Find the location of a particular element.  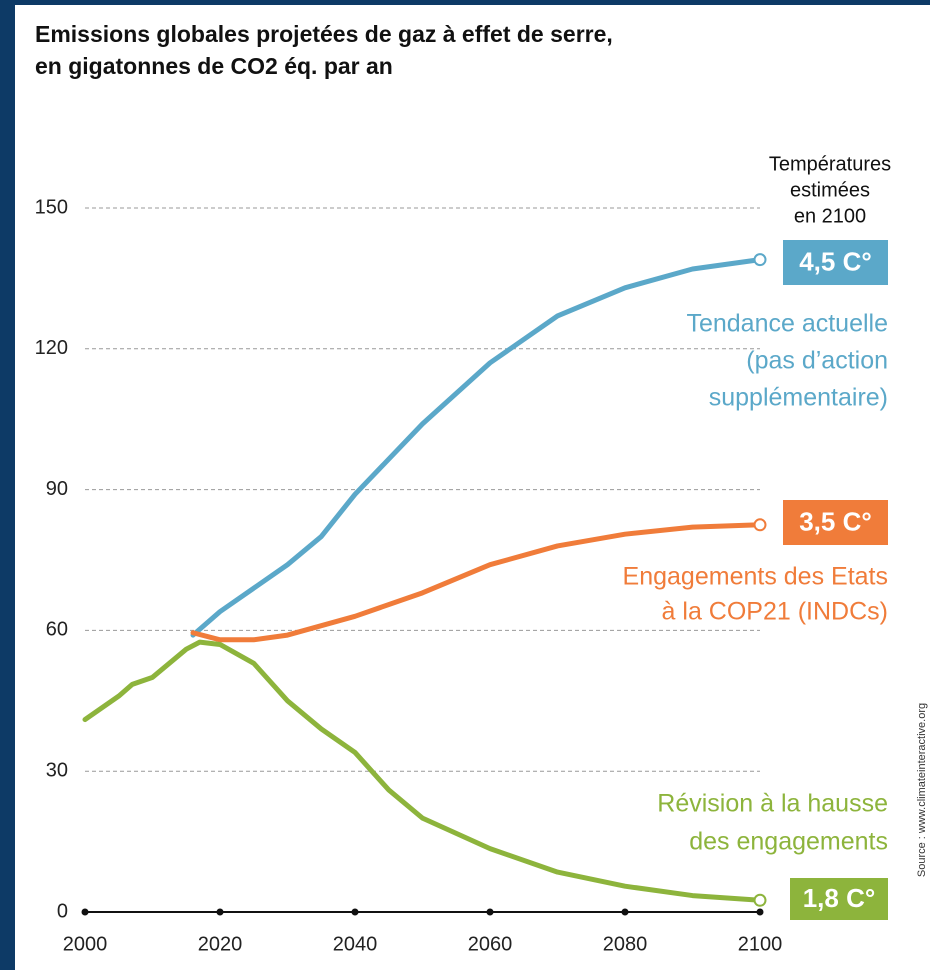

series-label: à la COP21 (INDCs) is located at coordinates (775, 612).